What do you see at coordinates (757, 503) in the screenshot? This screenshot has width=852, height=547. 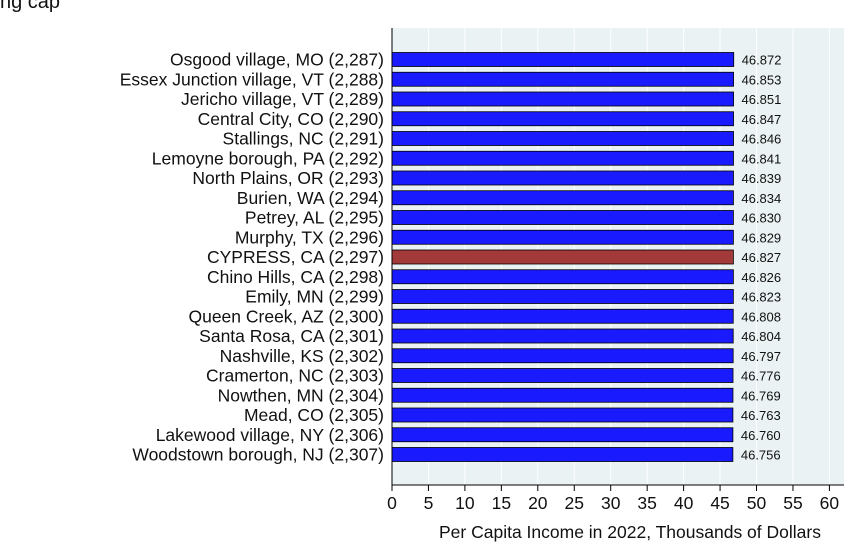 I see `x-tick-label: 50` at bounding box center [757, 503].